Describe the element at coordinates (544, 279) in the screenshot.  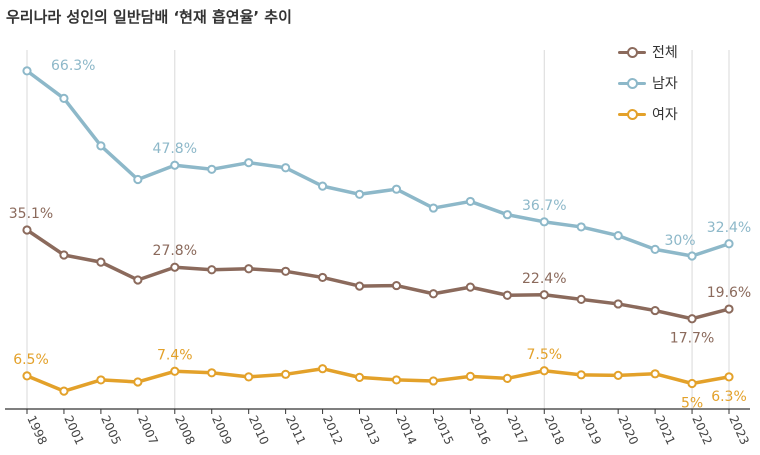
I see `data-label-total-2018: 22.4%` at that location.